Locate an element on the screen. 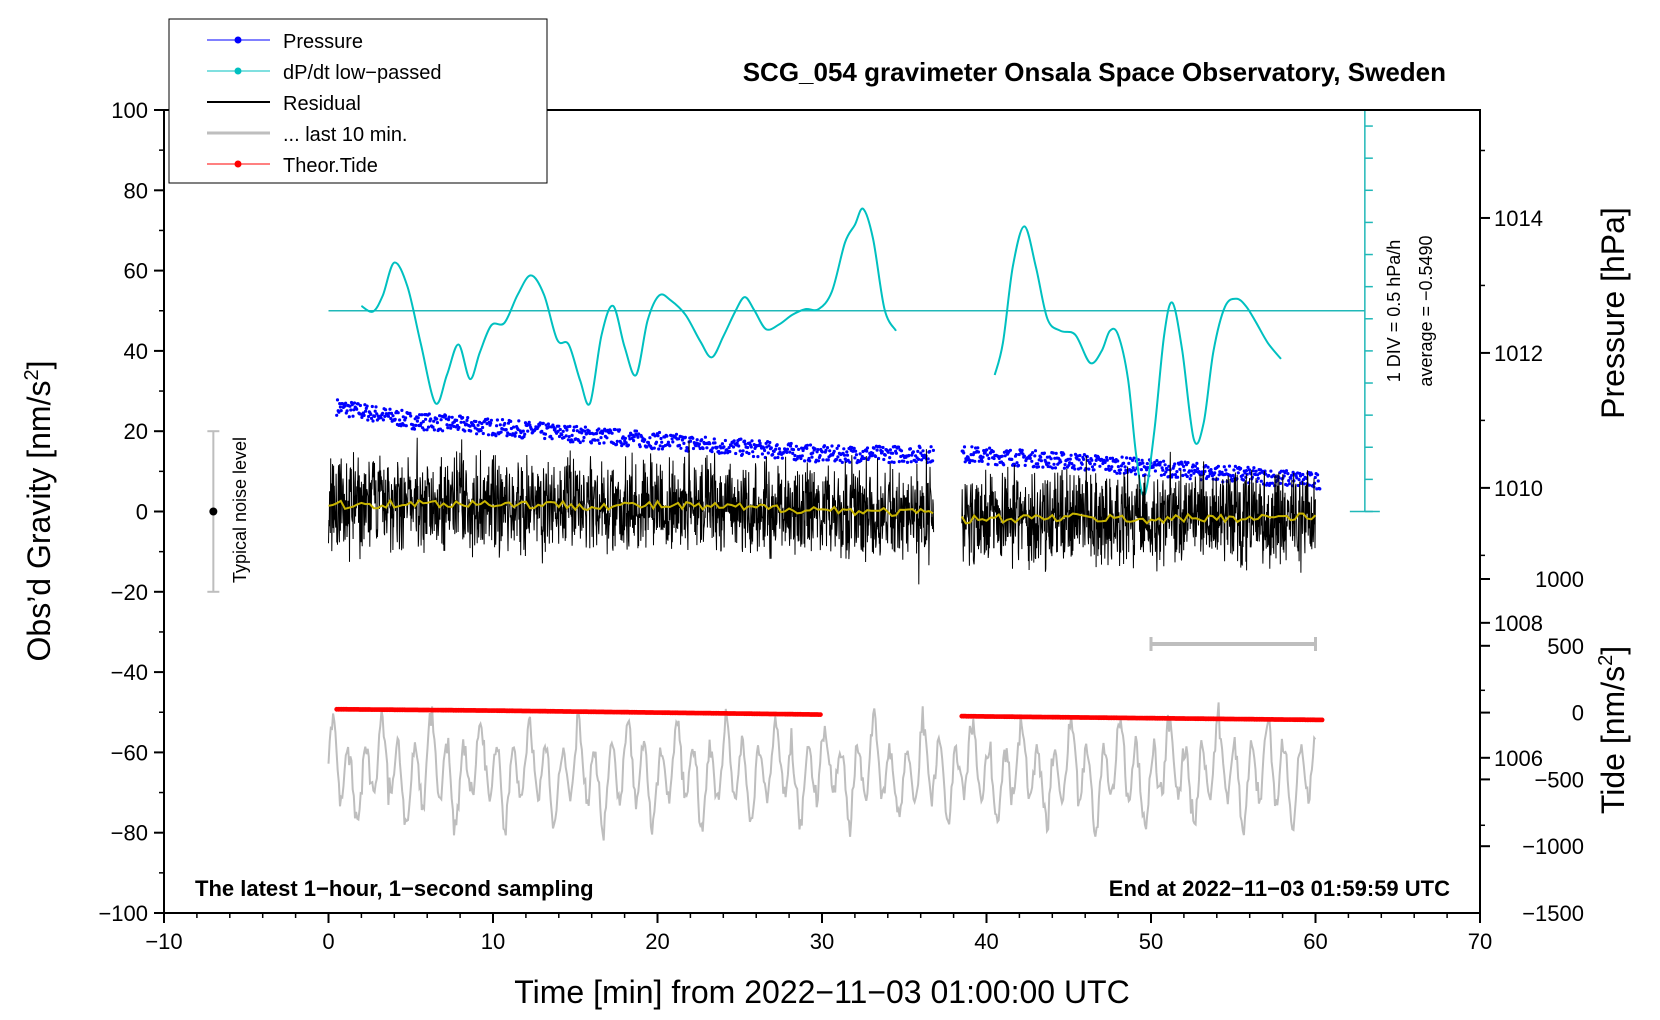  x-tick-label: 20 is located at coordinates (657, 941).